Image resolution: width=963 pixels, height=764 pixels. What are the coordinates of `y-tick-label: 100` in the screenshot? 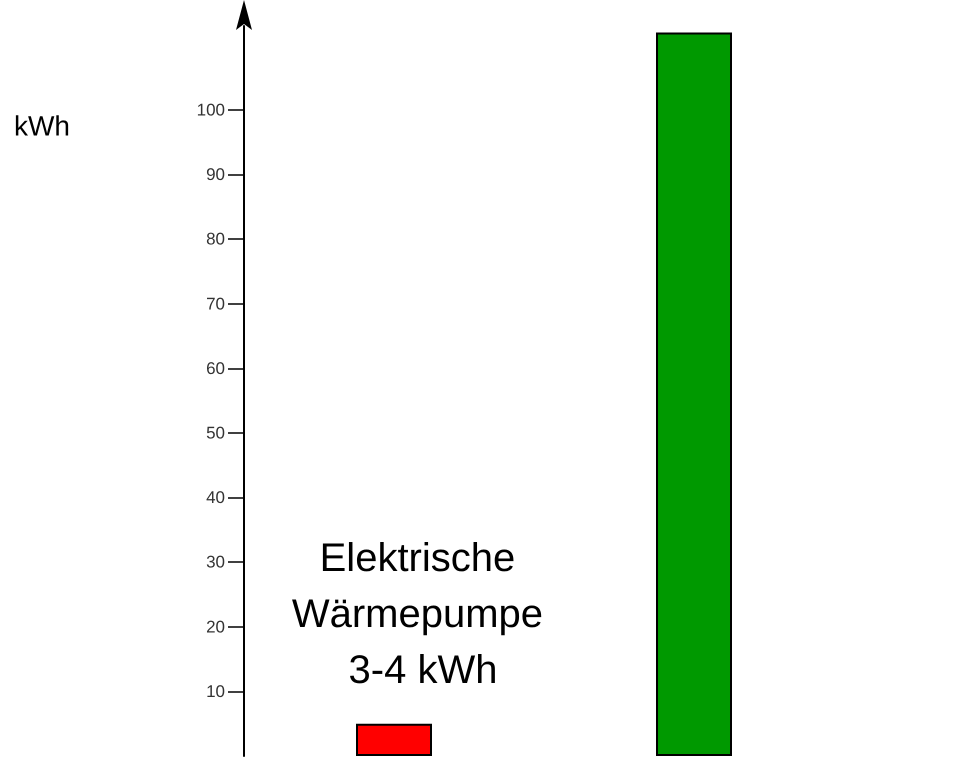 It's located at (210, 110).